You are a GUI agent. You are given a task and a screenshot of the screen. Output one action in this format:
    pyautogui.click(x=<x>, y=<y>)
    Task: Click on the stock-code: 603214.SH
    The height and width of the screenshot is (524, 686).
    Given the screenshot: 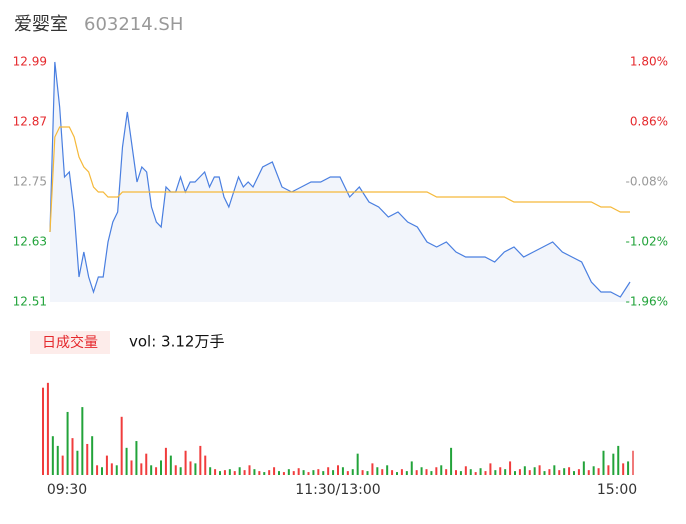 What is the action you would take?
    pyautogui.click(x=133, y=24)
    